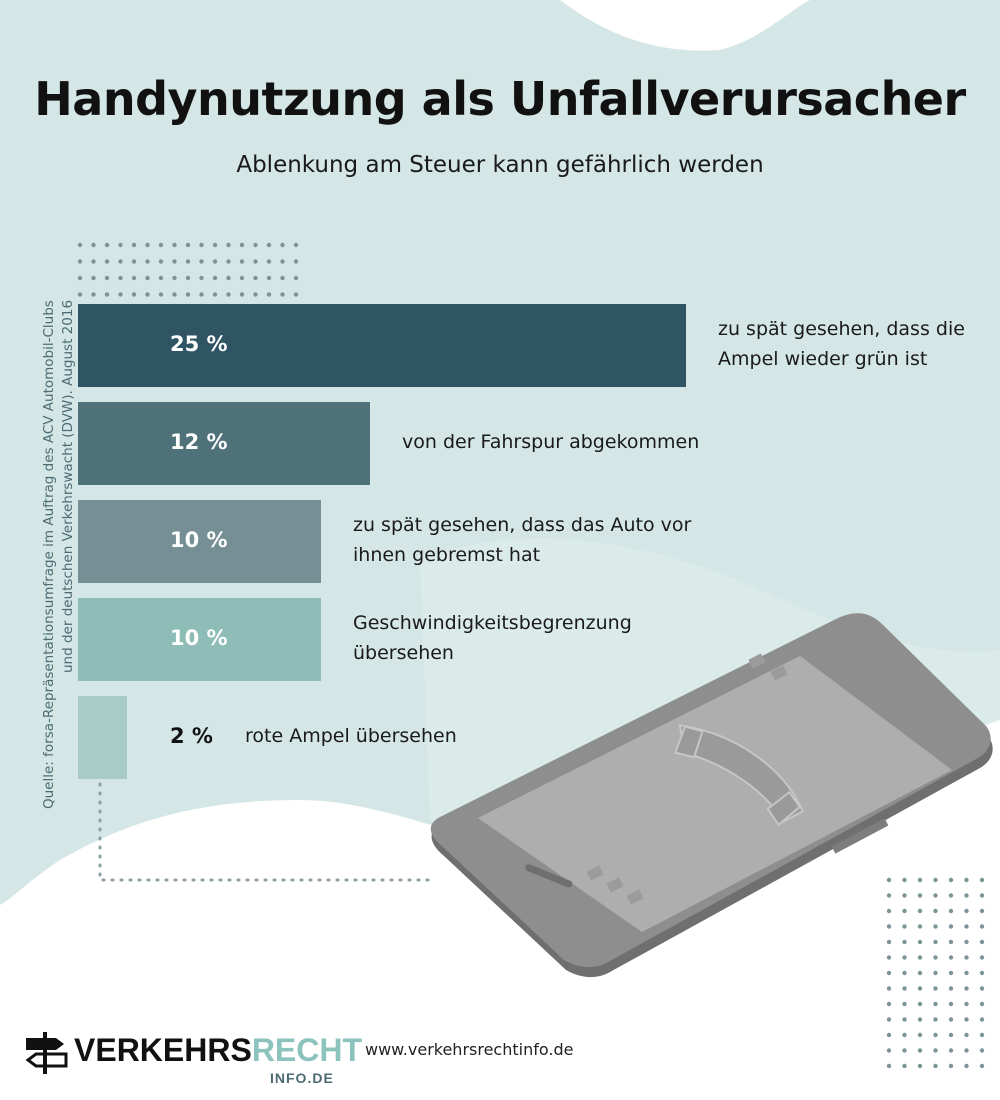 This screenshot has height=1100, width=1000. What do you see at coordinates (307, 1050) in the screenshot?
I see `logo-word-accent: RECHT` at bounding box center [307, 1050].